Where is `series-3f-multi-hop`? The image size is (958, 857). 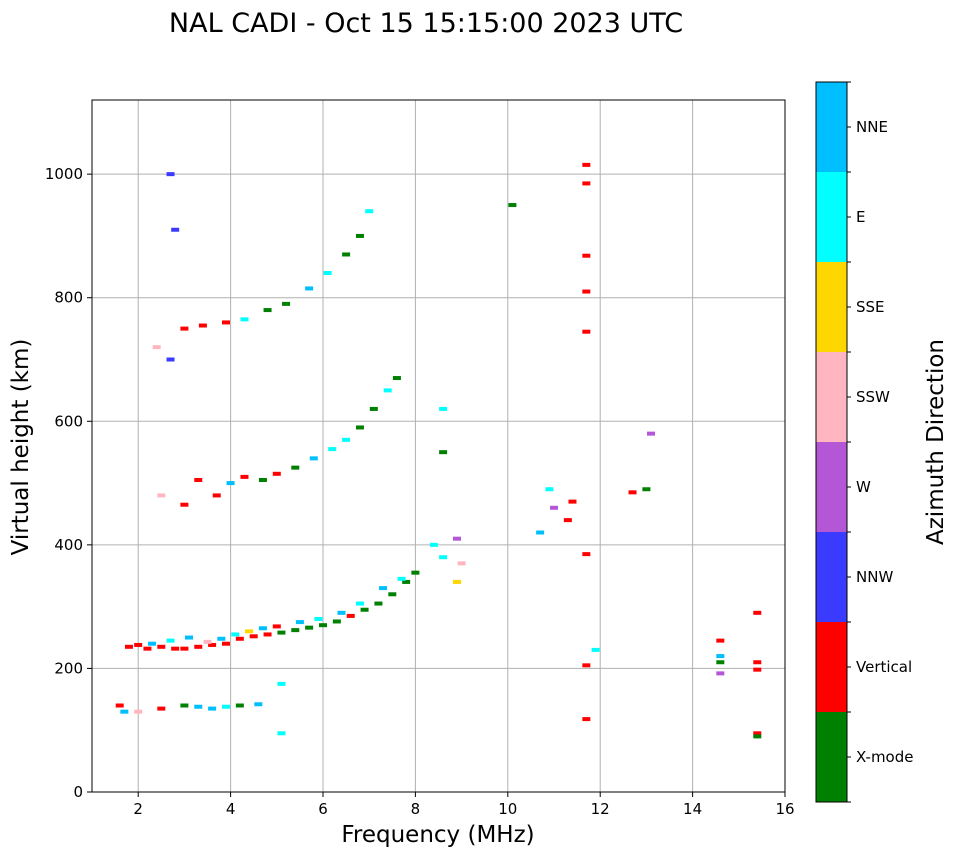 series-3f-multi-hop is located at coordinates (277, 270).